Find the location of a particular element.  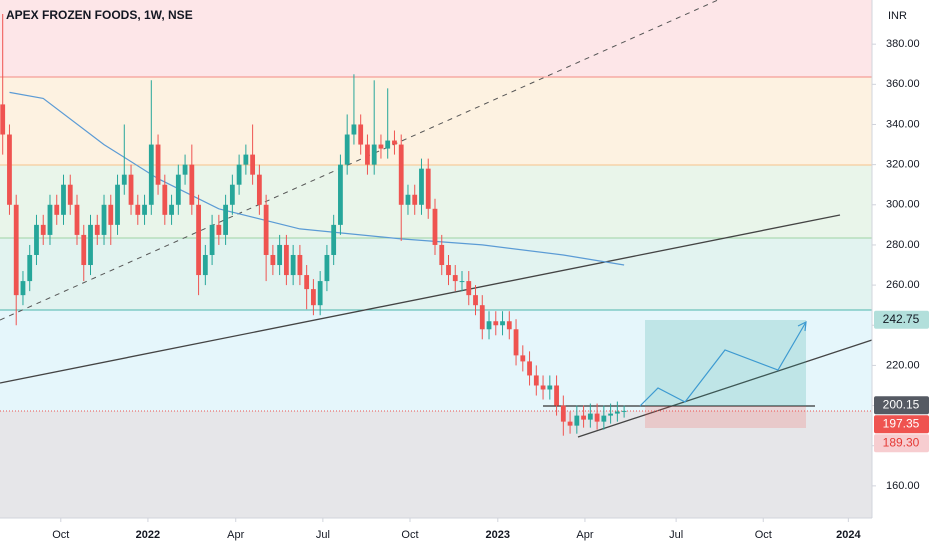

chart-title: APEX FROZEN FOODS, 1W, NSE is located at coordinates (99, 15).